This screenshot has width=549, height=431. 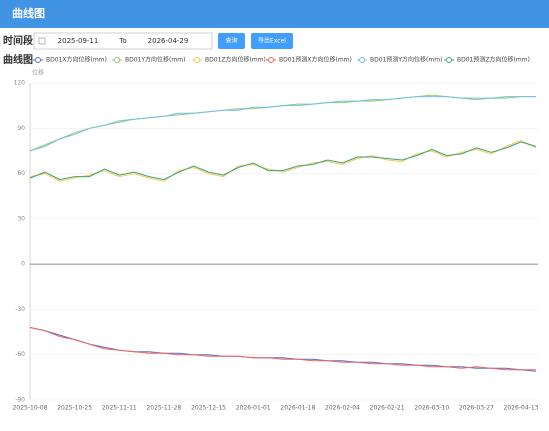 I want to click on x-tick-label: 2026-03-27, so click(x=476, y=408).